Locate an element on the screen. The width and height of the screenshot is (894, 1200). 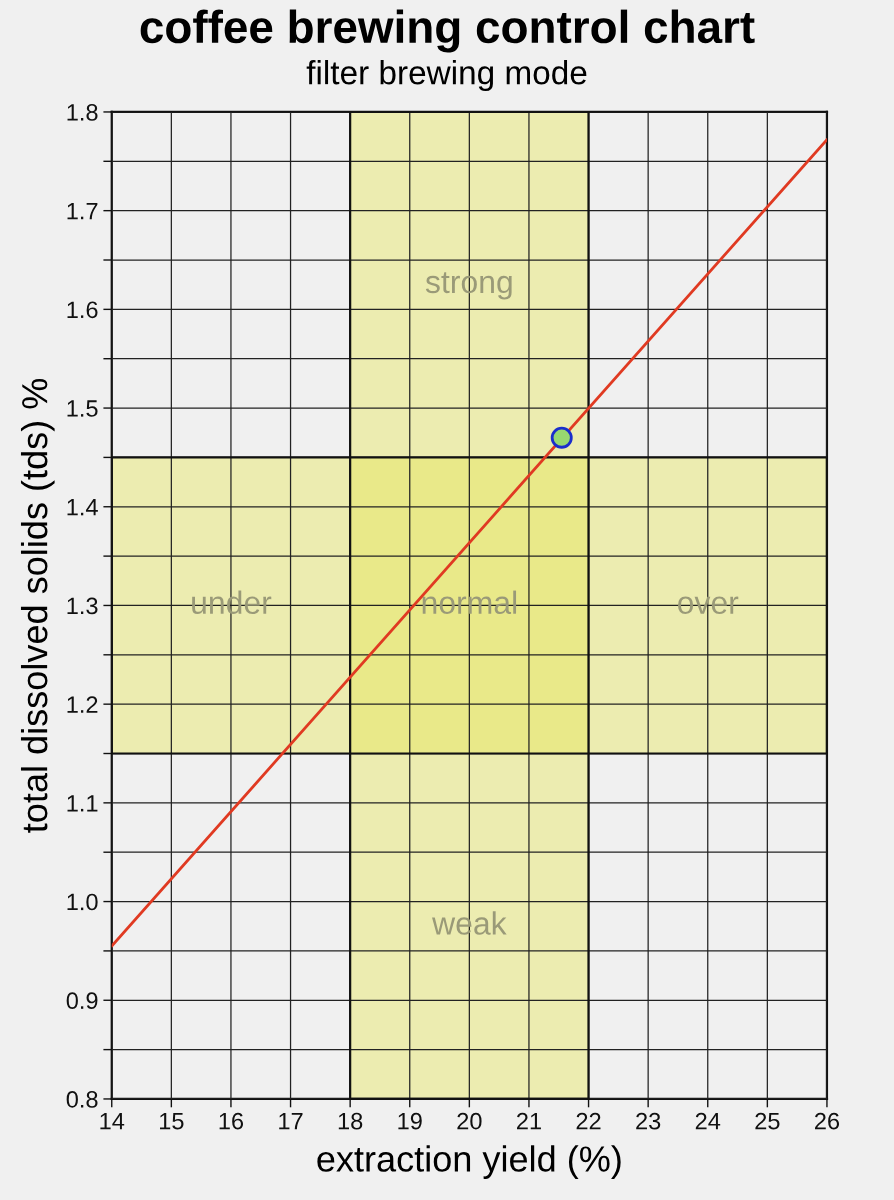
y-tick-label: 1.6 is located at coordinates (82, 310).